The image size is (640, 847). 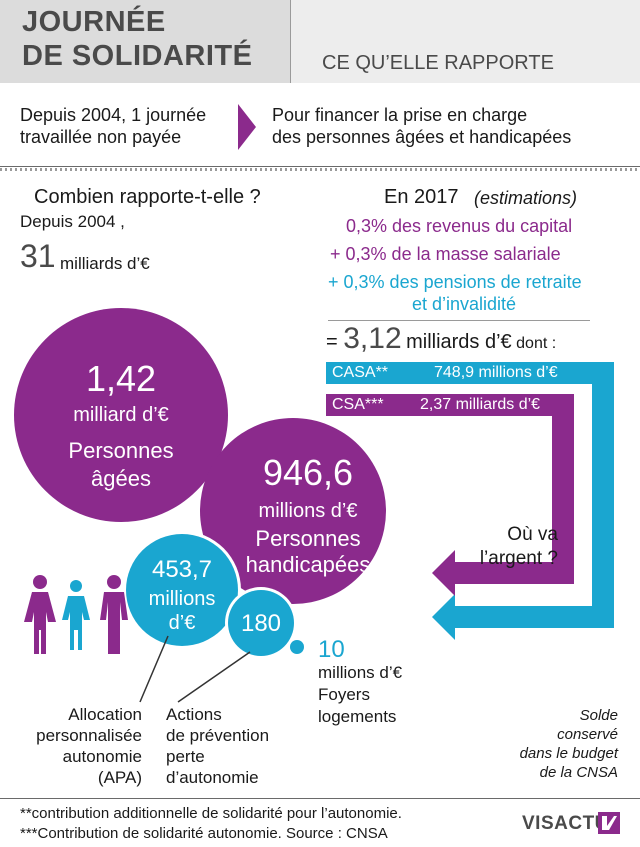 What do you see at coordinates (38, 256) in the screenshot?
I see `total-since-2004-value: 31` at bounding box center [38, 256].